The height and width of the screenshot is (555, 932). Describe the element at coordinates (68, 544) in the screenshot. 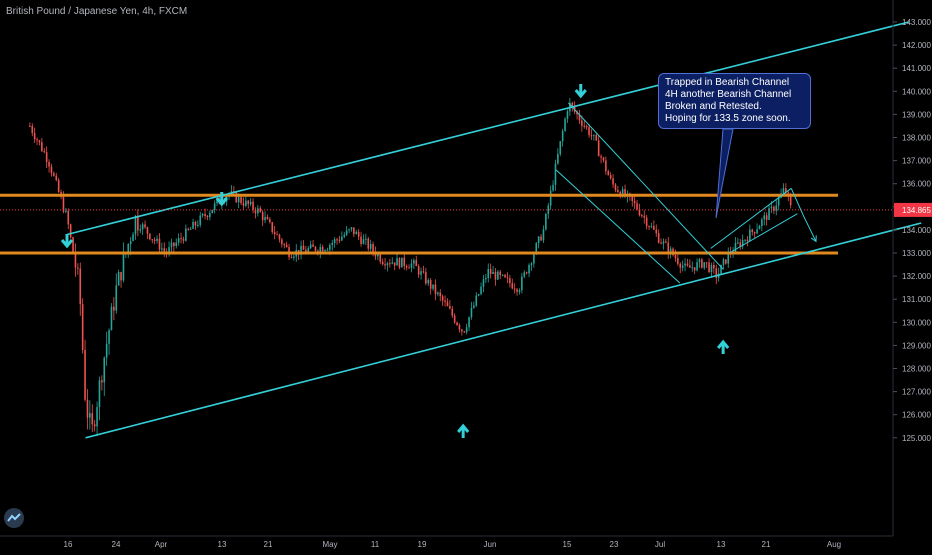

I see `time-tick-label: 16` at that location.